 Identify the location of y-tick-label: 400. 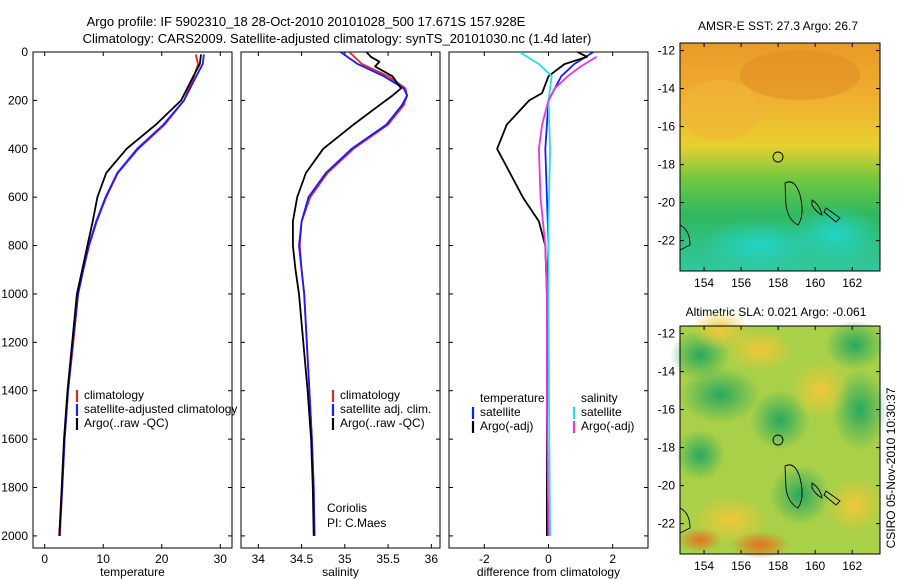
(18, 149).